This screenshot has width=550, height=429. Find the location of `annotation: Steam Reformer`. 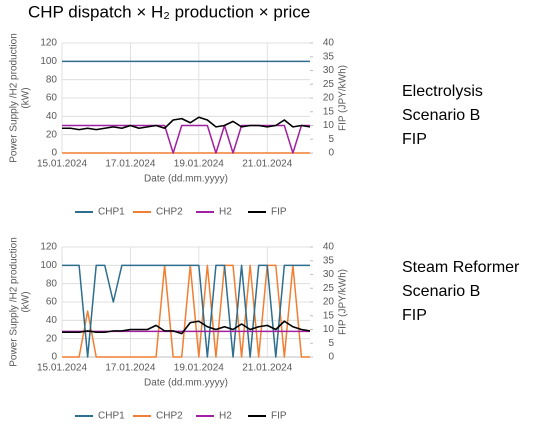

annotation: Steam Reformer is located at coordinates (461, 267).